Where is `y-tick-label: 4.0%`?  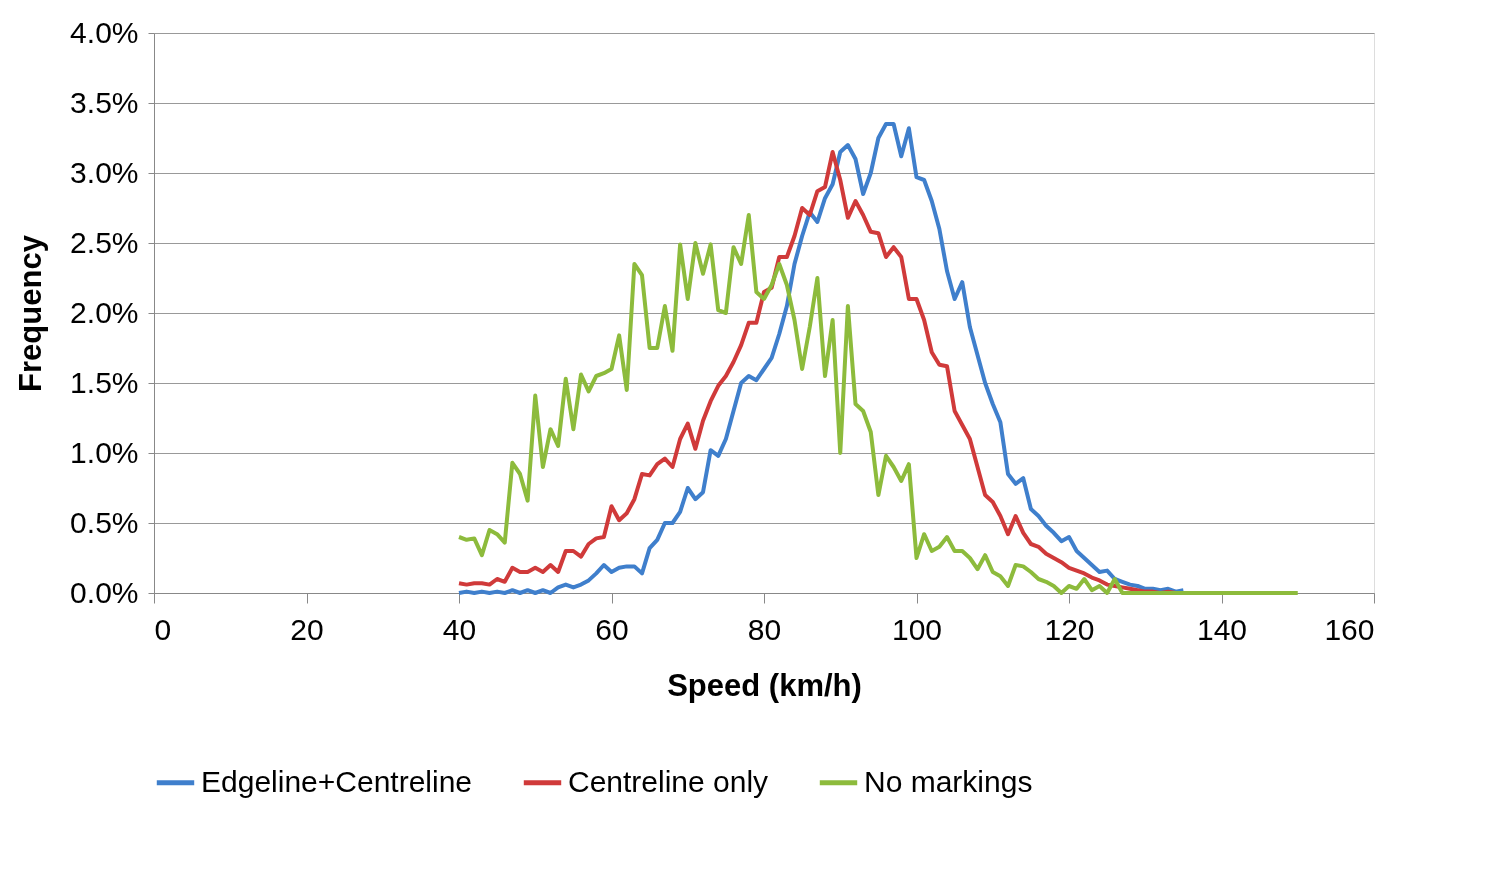 y-tick-label: 4.0% is located at coordinates (104, 32).